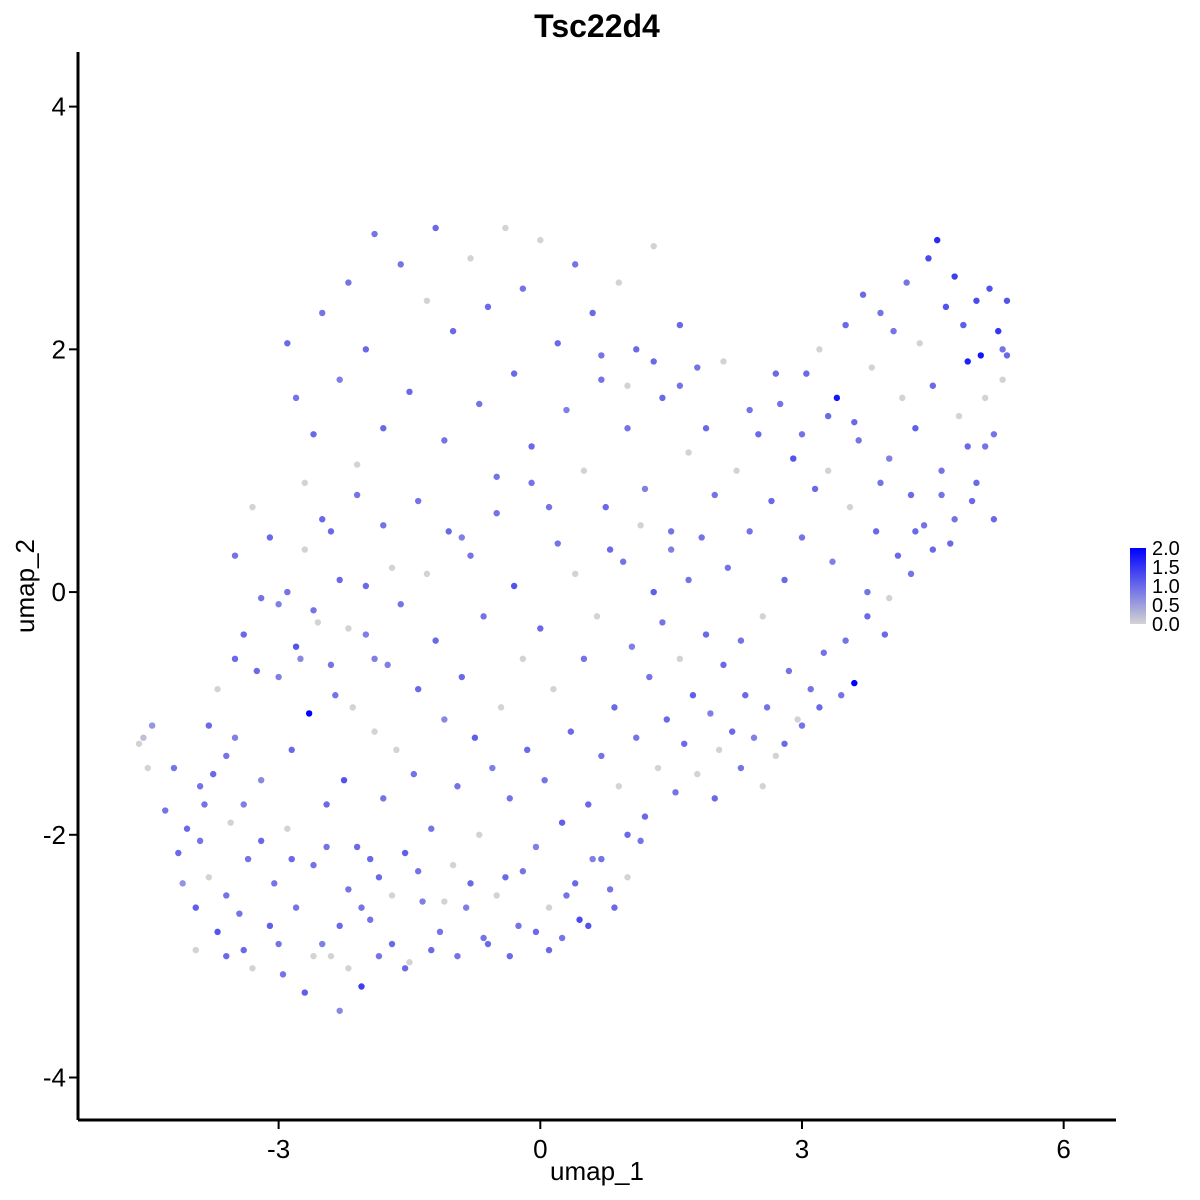 The height and width of the screenshot is (1200, 1200). I want to click on x-axis-label: umap_1, so click(597, 1171).